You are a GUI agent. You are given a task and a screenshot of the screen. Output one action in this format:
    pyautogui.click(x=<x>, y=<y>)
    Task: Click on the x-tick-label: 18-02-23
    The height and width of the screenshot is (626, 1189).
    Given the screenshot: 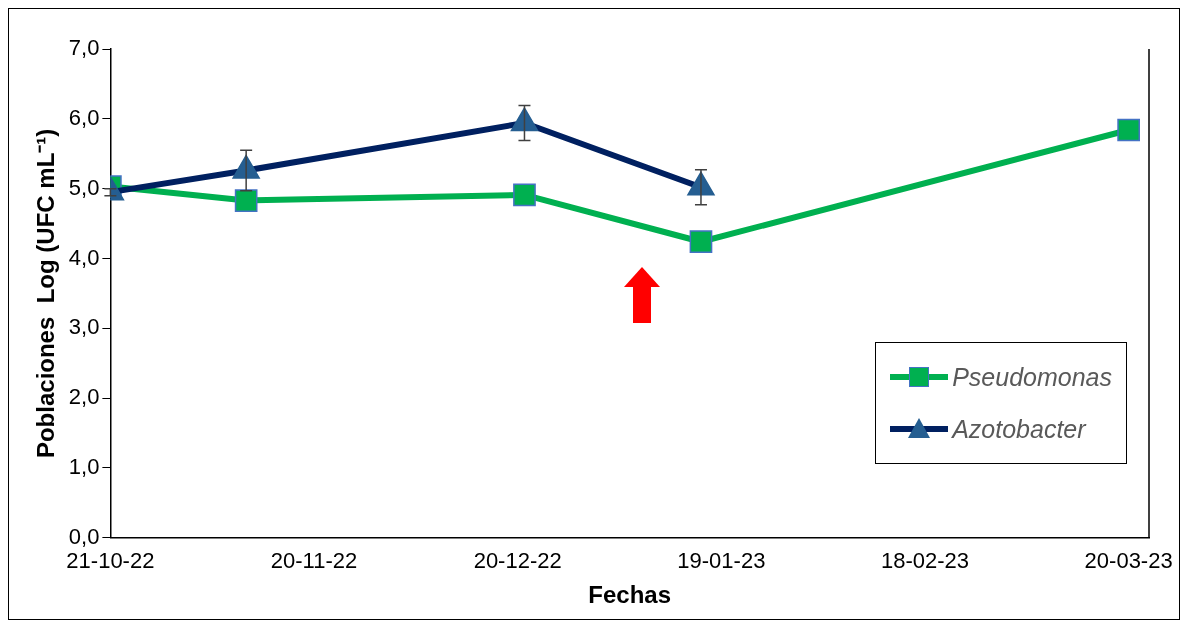 What is the action you would take?
    pyautogui.click(x=925, y=561)
    